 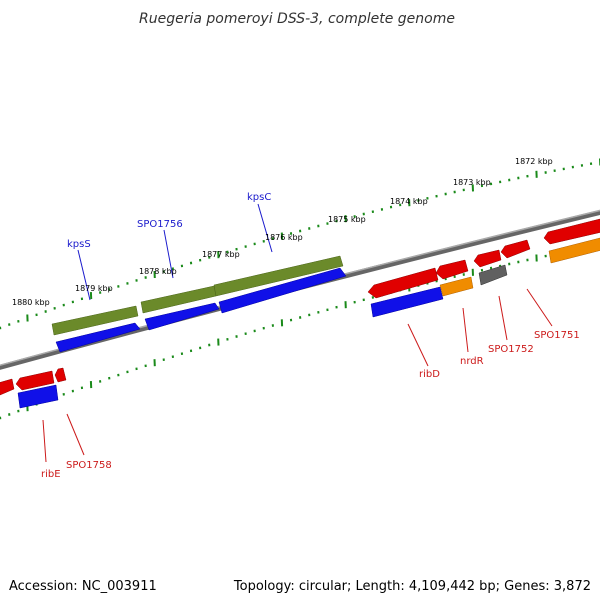 I want to click on label-SPO1756: SPO1756, so click(x=160, y=224).